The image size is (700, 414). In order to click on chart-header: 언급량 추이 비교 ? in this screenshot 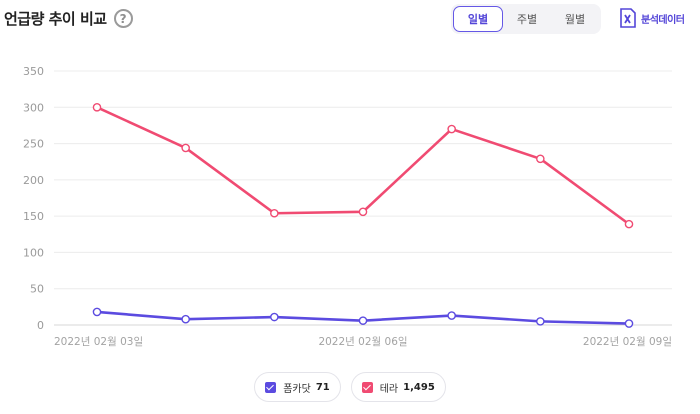, I will do `click(68, 18)`.